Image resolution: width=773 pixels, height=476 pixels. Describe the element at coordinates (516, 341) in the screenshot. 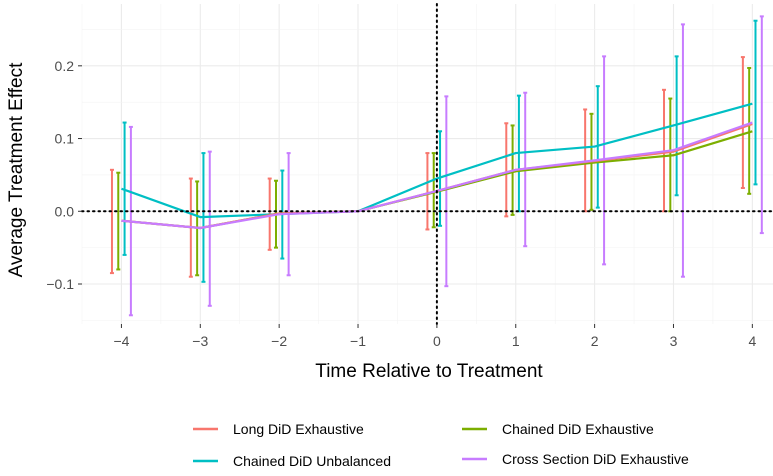

I see `x-tick-label: 1` at that location.